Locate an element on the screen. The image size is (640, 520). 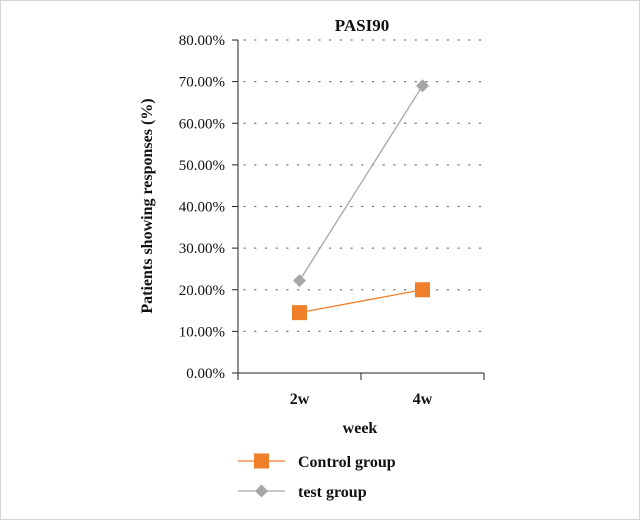
y-tick-label: 20.00% is located at coordinates (202, 291).